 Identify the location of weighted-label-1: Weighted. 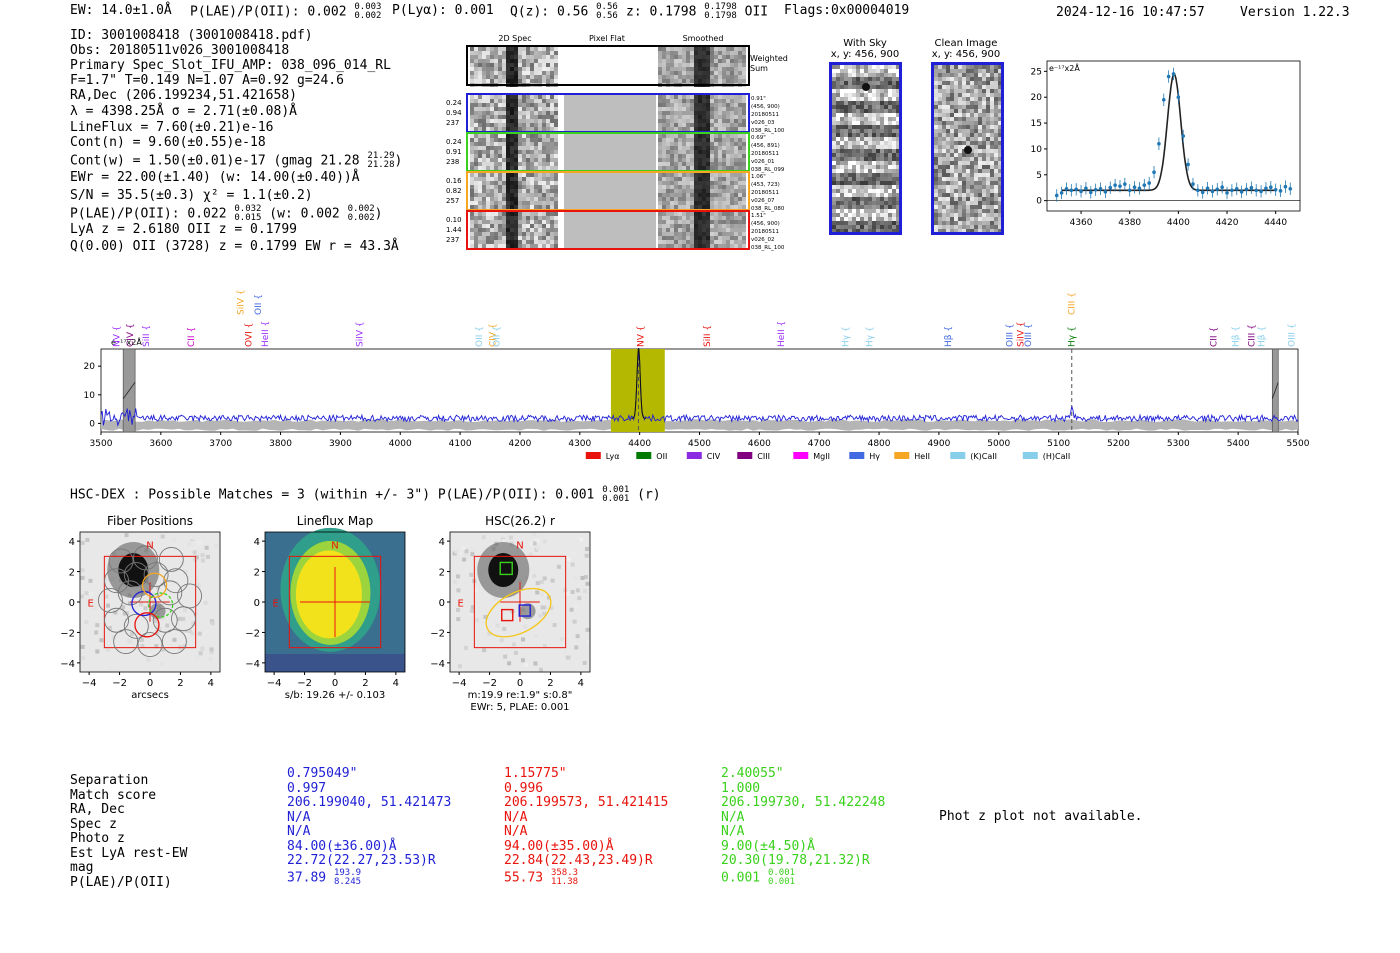
(769, 58).